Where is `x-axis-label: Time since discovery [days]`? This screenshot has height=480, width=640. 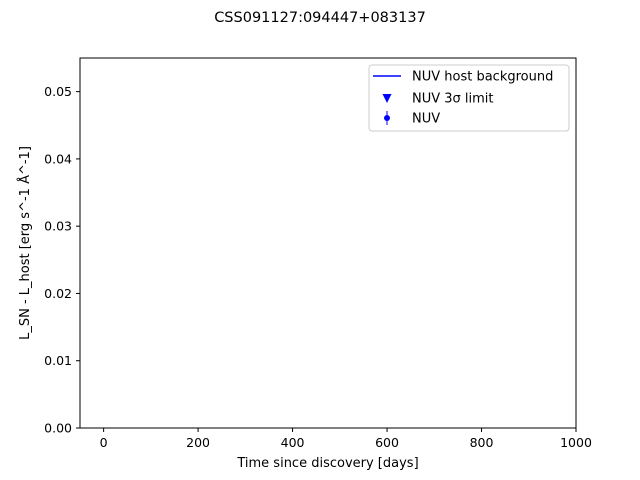
x-axis-label: Time since discovery [days] is located at coordinates (327, 463).